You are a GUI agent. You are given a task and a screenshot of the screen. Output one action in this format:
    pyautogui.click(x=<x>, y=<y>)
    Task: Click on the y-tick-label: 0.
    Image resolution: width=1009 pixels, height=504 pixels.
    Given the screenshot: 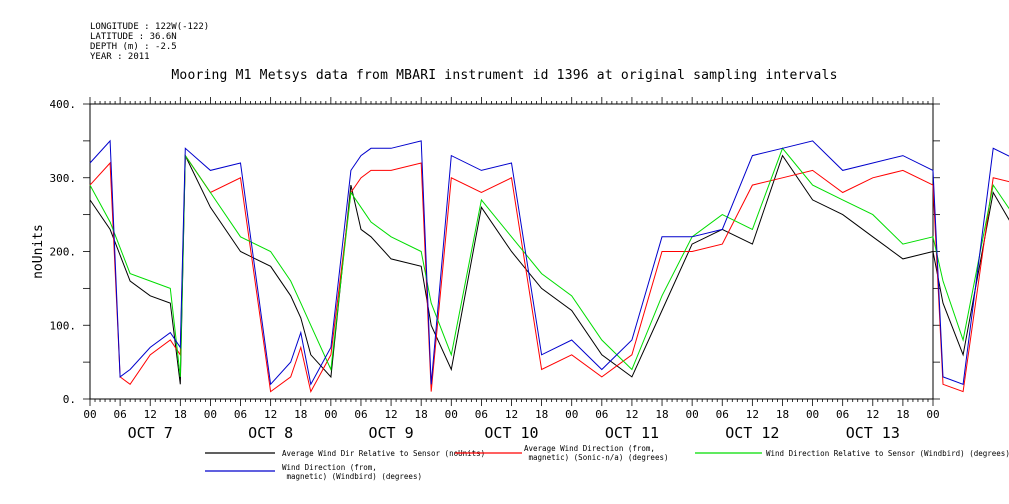 What is the action you would take?
    pyautogui.click(x=69, y=399)
    